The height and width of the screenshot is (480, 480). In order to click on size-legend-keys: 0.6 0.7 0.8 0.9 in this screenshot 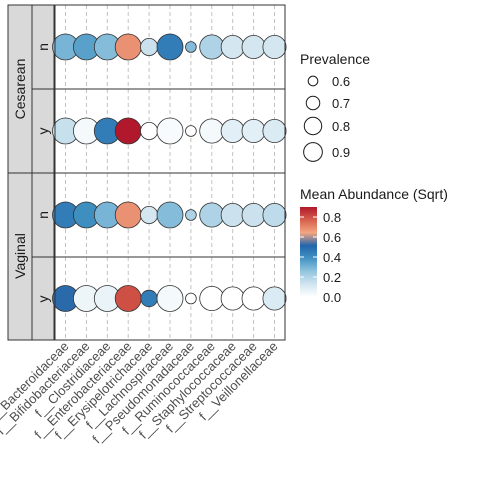, I will do `click(326, 118)`.